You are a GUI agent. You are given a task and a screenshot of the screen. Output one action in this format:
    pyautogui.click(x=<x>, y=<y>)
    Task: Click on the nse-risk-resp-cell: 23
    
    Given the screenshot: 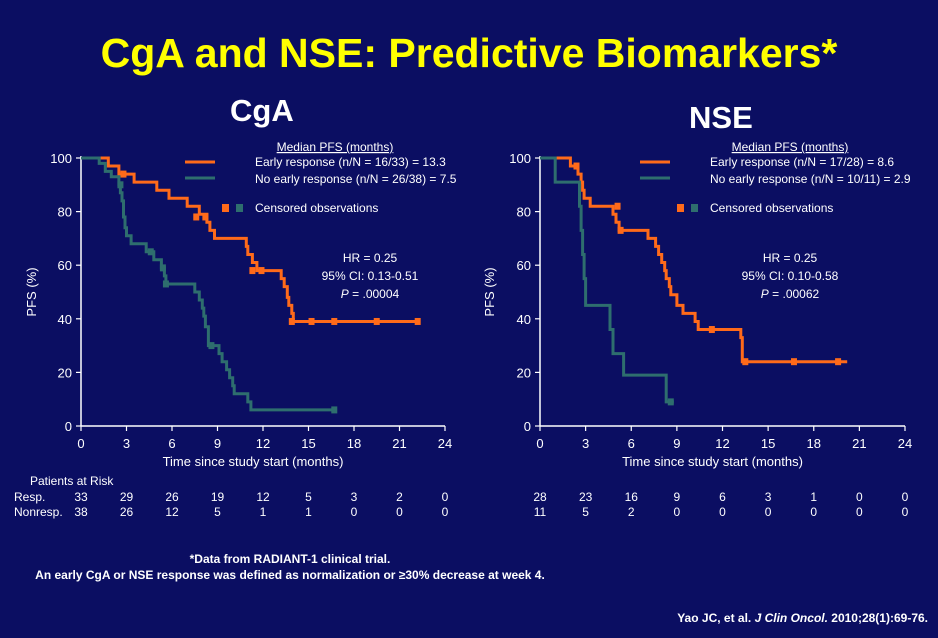 What is the action you would take?
    pyautogui.click(x=585, y=497)
    